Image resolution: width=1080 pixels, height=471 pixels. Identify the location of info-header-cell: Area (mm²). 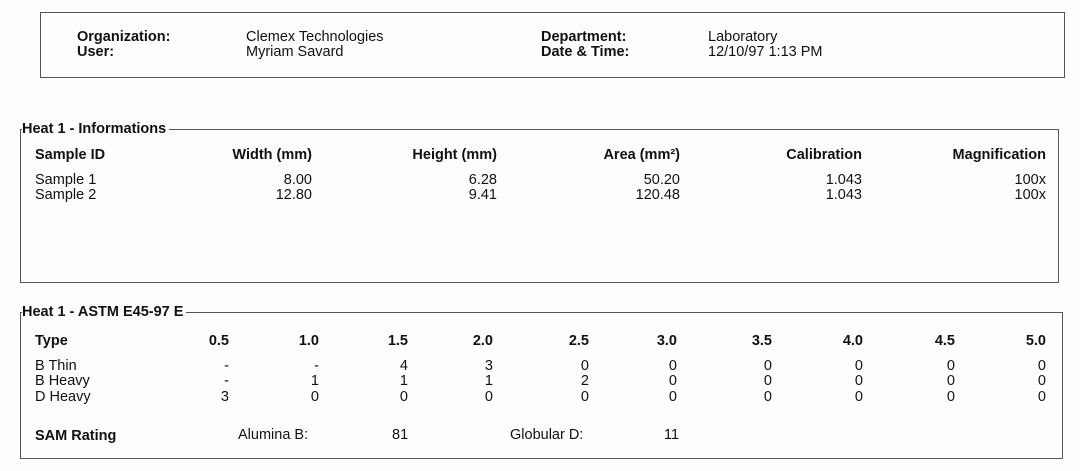
(641, 155).